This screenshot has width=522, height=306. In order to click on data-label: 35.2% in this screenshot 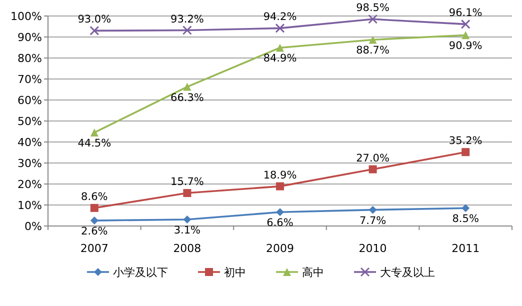, I will do `click(465, 141)`.